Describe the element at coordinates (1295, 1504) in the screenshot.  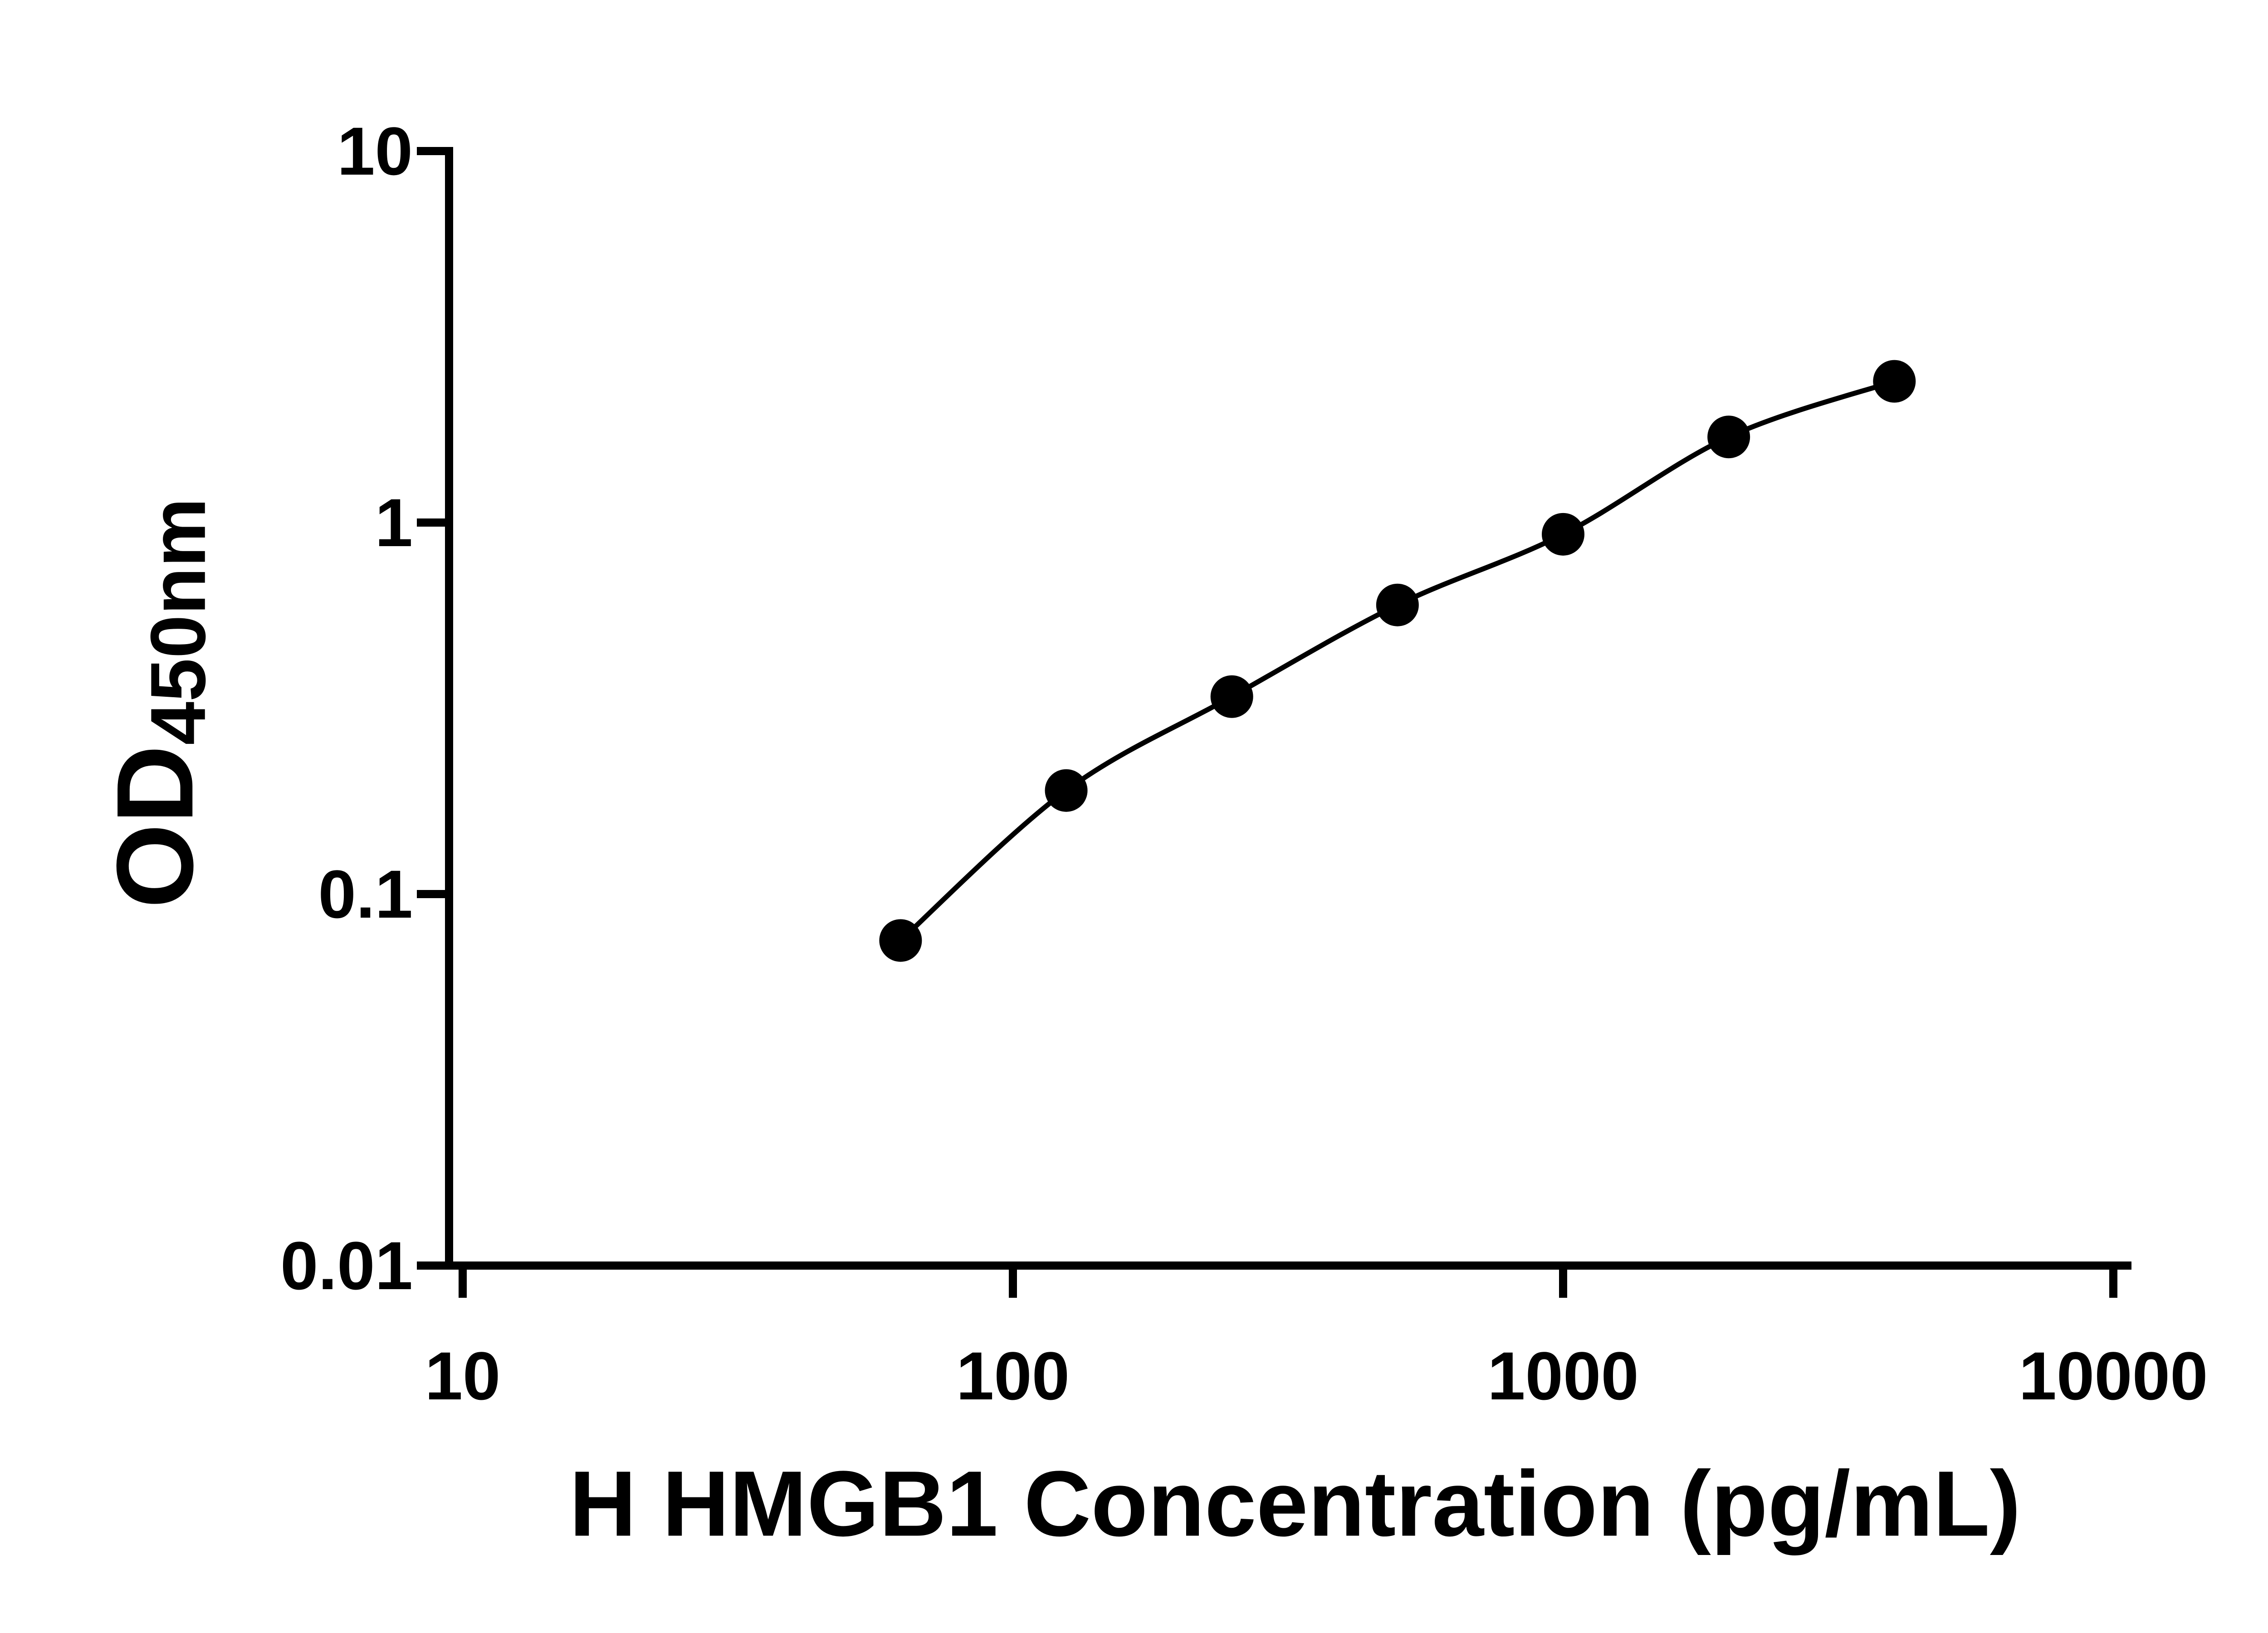
I see `x-axis-title: H HMGB1 Concentration (pg/mL)` at that location.